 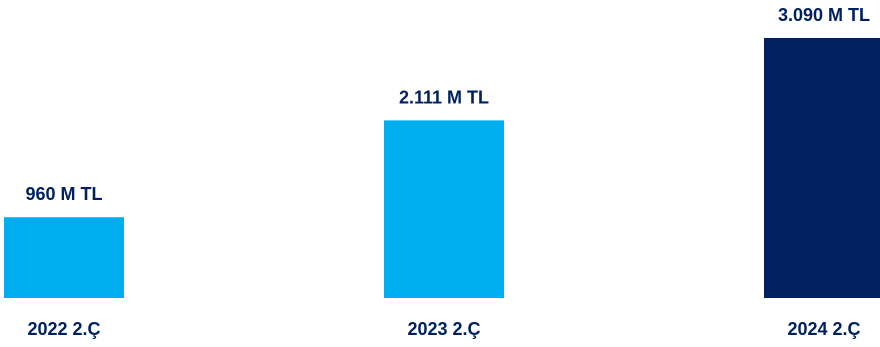 I want to click on data-label-3: 3.090 M TL, so click(x=824, y=15).